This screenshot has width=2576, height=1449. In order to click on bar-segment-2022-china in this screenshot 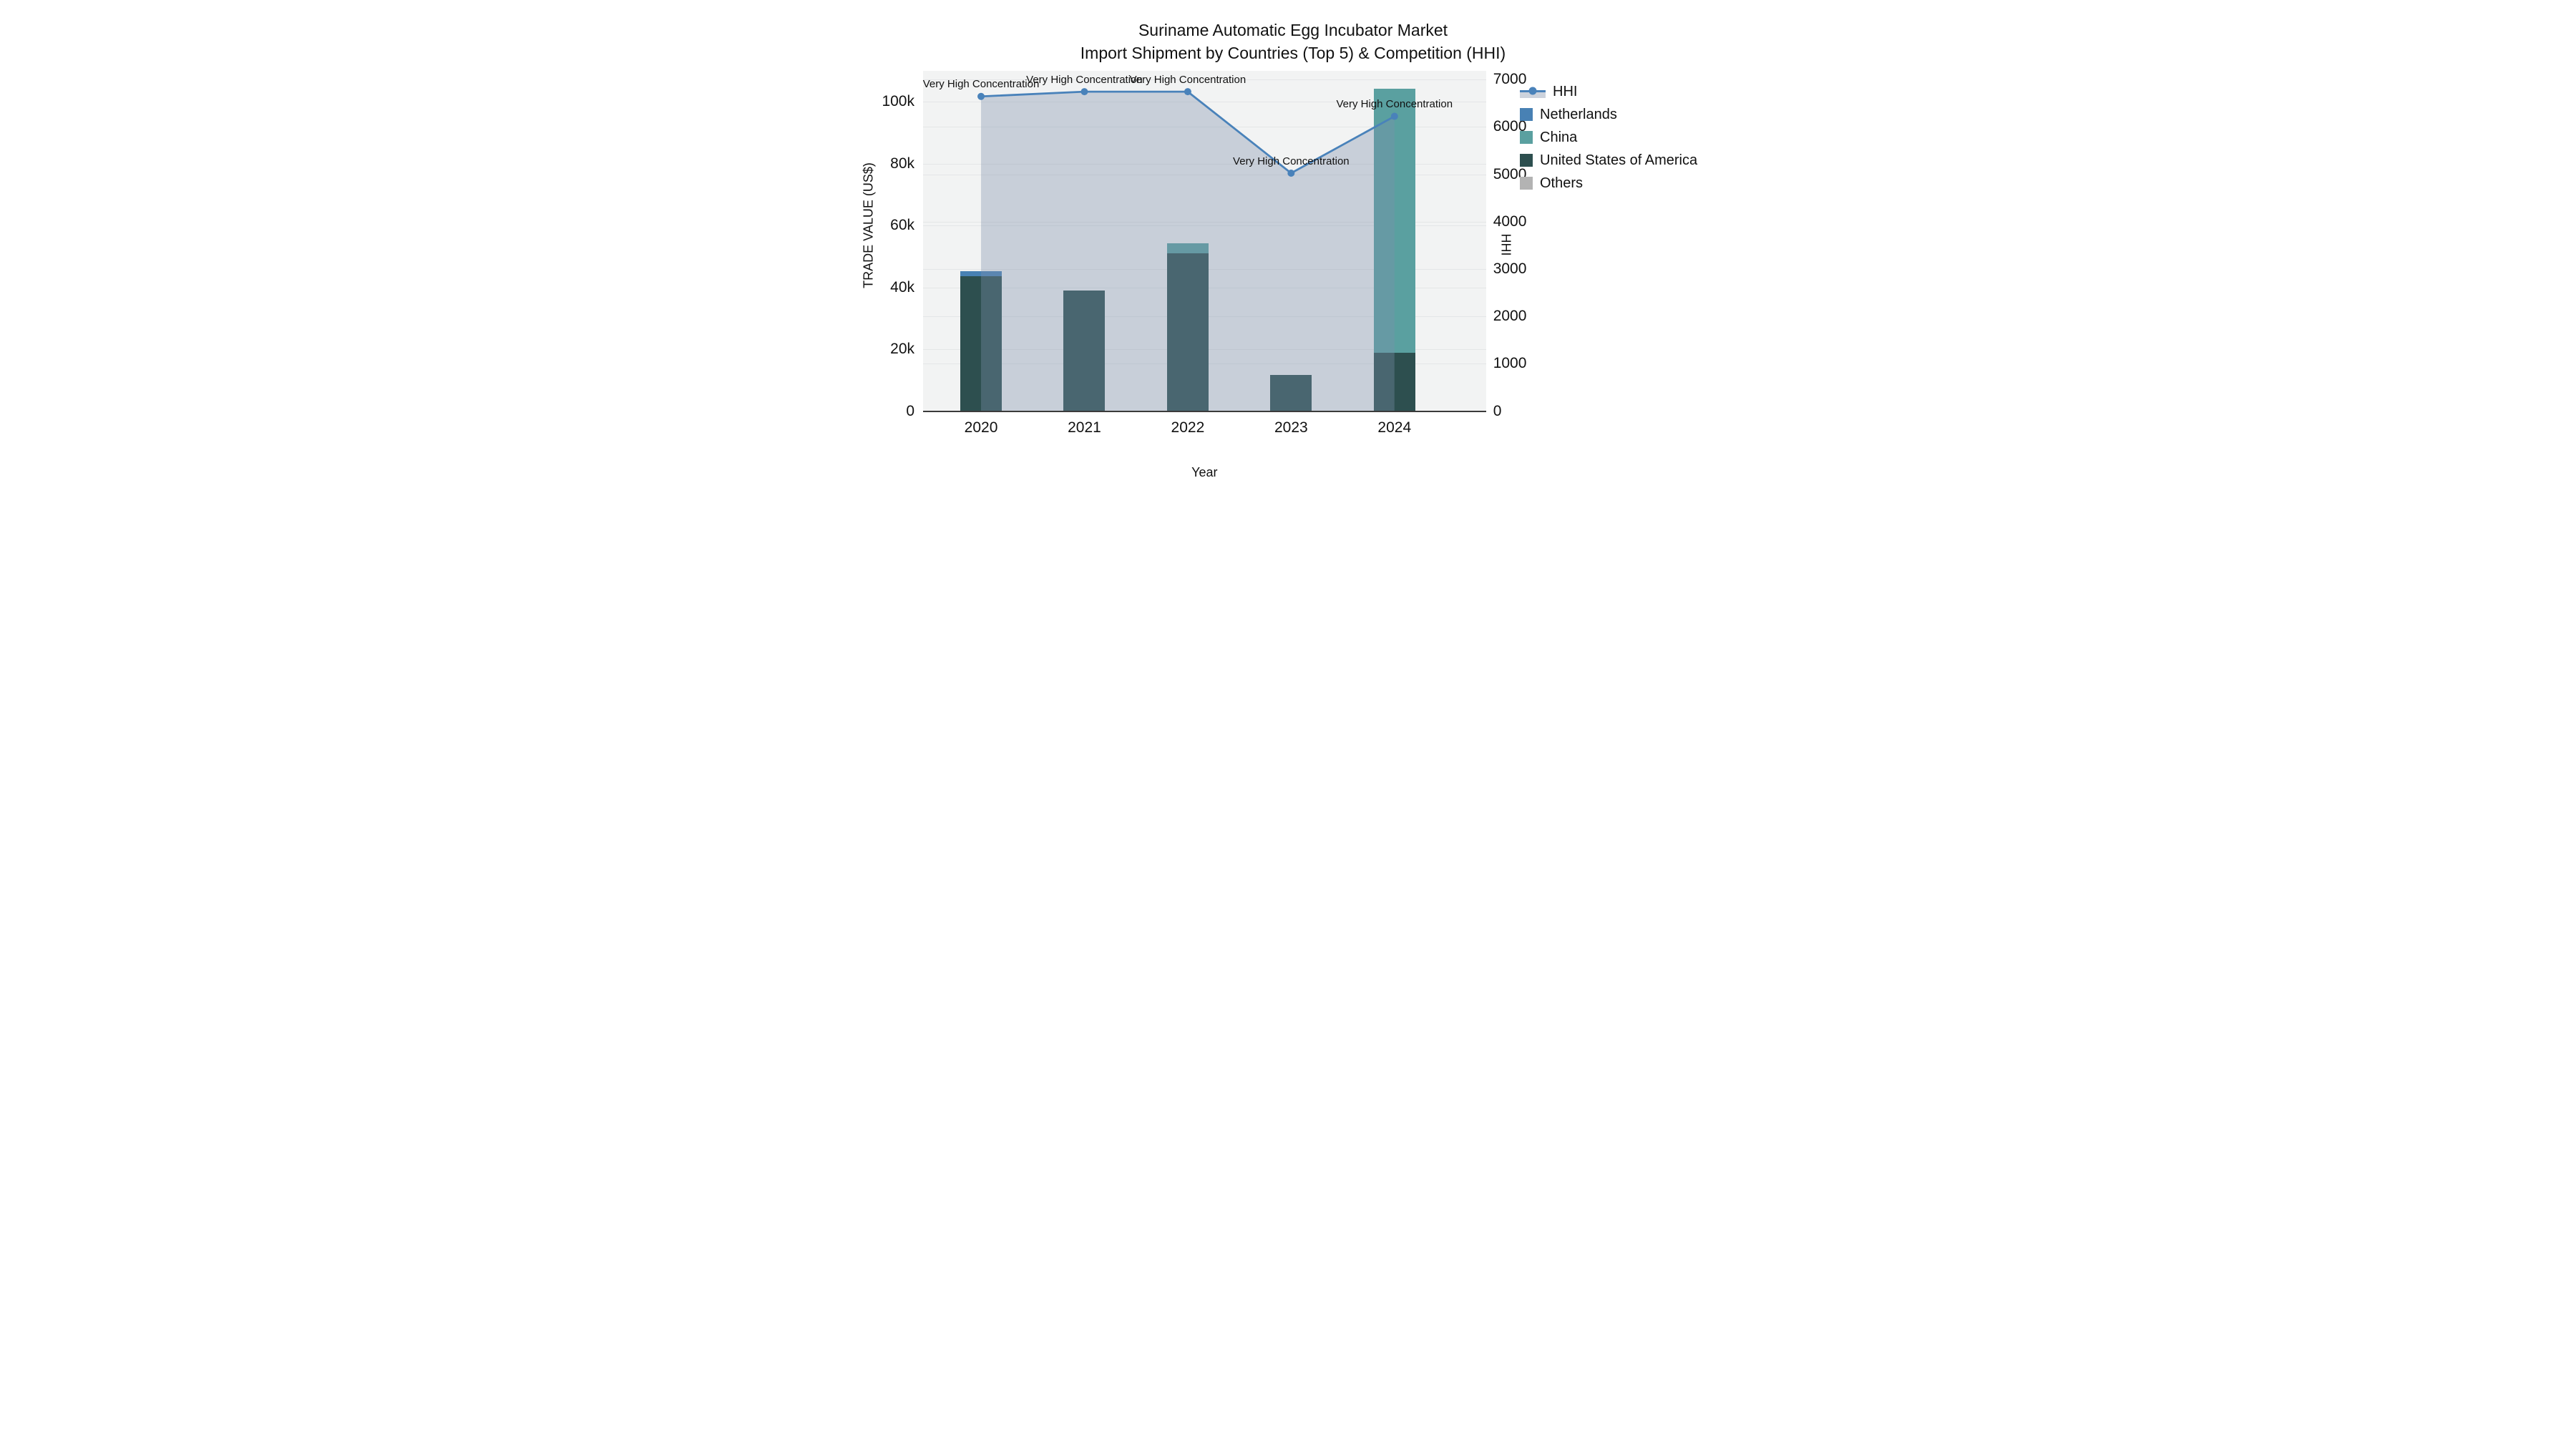, I will do `click(1187, 248)`.